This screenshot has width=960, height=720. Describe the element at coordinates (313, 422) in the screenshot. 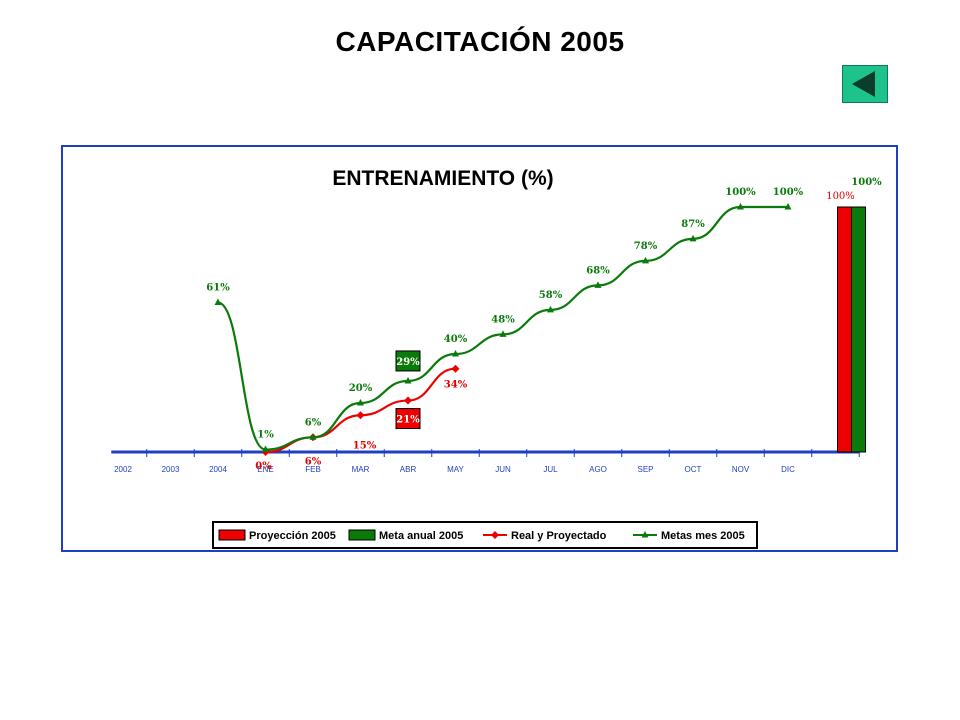

I see `label-metas-mes-2005-feb: 6%` at that location.